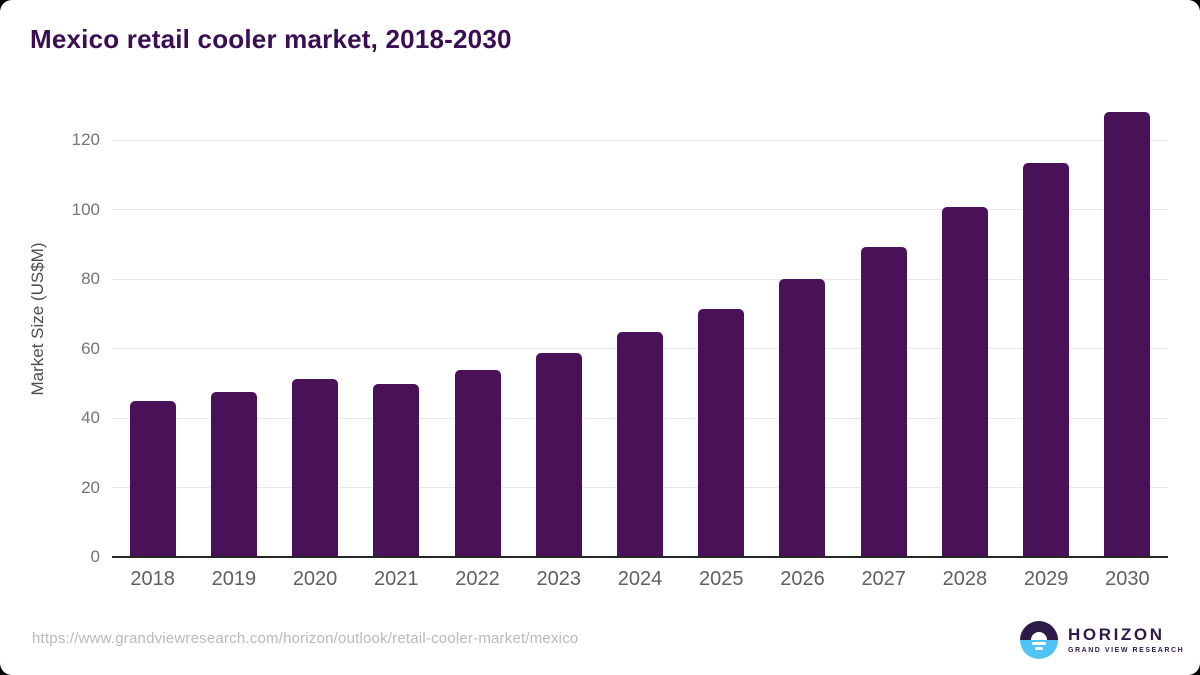 This screenshot has height=675, width=1200. What do you see at coordinates (233, 474) in the screenshot?
I see `bar-2019` at bounding box center [233, 474].